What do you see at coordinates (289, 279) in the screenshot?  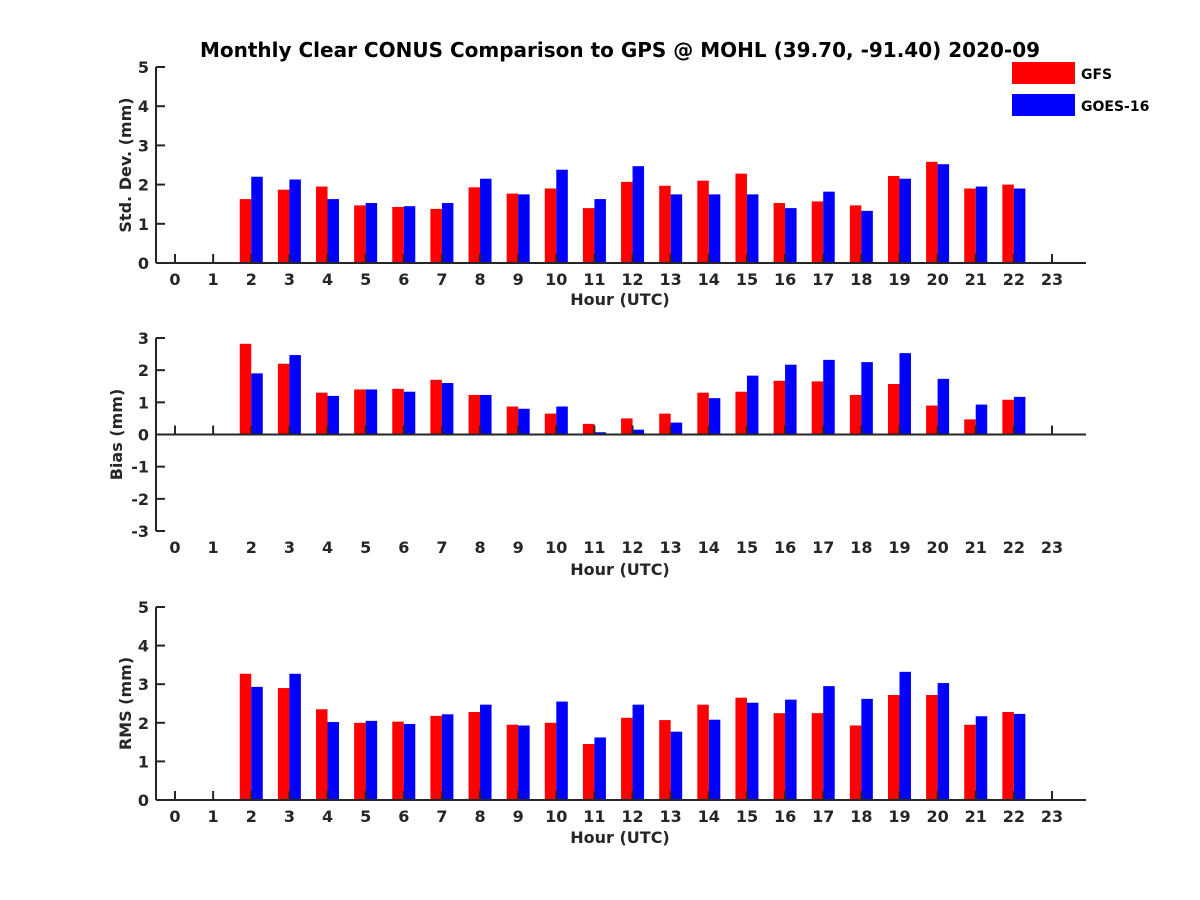 I see `x-tick-label: 3` at bounding box center [289, 279].